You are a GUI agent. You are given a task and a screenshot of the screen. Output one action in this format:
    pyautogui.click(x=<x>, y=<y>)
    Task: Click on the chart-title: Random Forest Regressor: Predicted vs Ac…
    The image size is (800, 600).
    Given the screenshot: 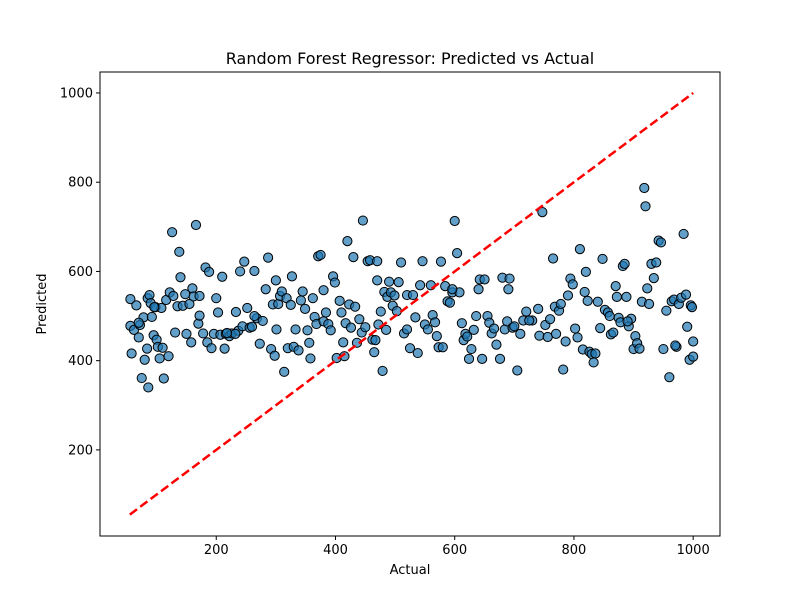 What is the action you would take?
    pyautogui.click(x=410, y=58)
    